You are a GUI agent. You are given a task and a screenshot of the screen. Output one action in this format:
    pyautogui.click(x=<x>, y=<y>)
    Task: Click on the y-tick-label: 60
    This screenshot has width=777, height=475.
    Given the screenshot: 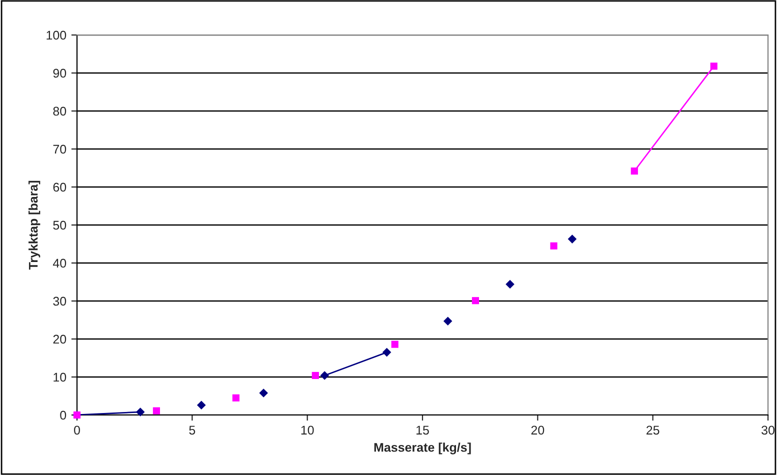 What is the action you would take?
    pyautogui.click(x=59, y=187)
    